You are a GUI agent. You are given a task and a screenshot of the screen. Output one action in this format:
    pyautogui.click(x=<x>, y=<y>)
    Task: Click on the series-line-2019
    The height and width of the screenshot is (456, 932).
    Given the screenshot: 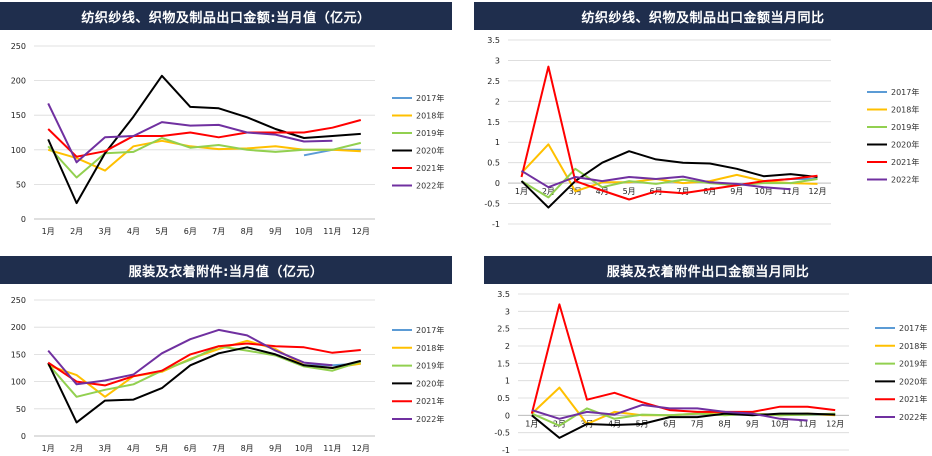 What is the action you would take?
    pyautogui.click(x=204, y=371)
    